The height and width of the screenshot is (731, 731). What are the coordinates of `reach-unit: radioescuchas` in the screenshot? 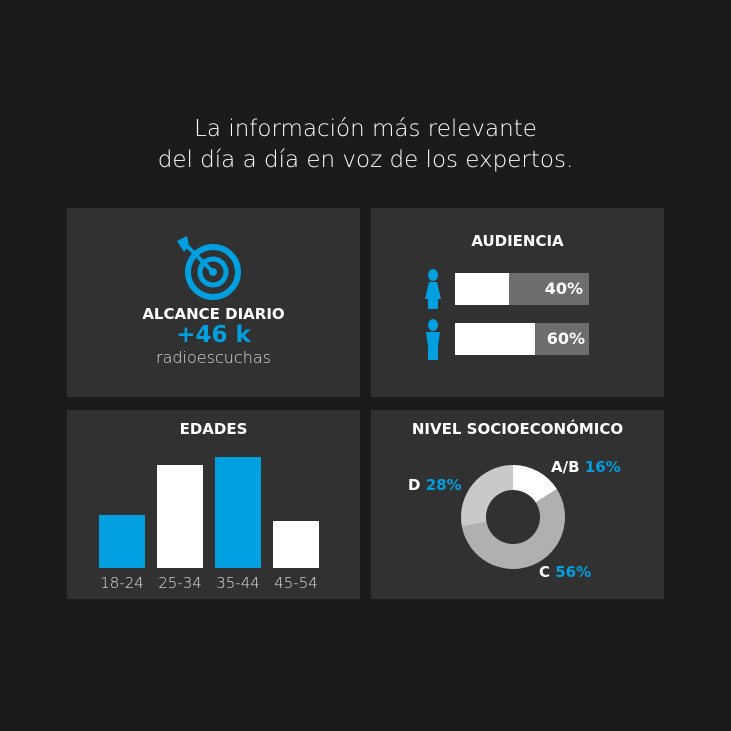 It's located at (213, 357).